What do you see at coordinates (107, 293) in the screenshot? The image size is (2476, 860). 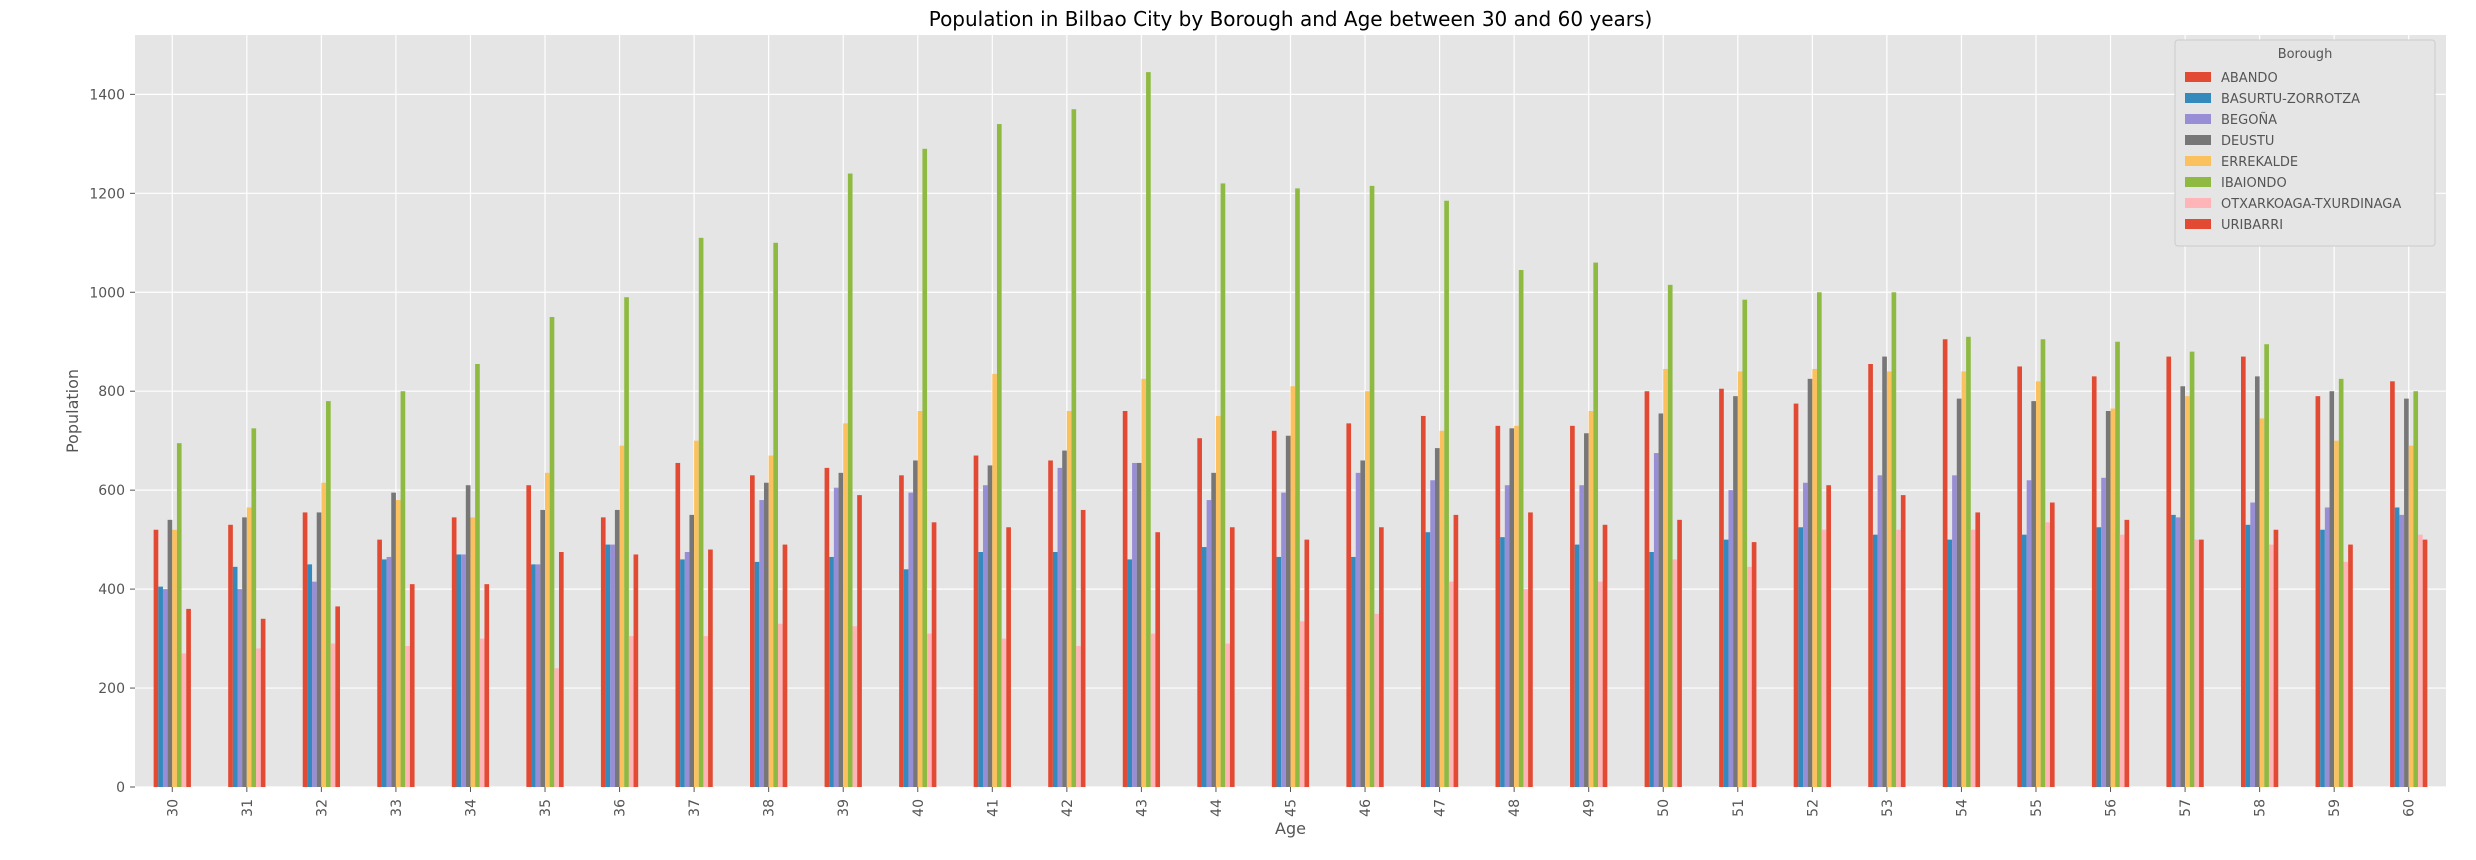 I see `y-tick-label: 1000` at bounding box center [107, 293].